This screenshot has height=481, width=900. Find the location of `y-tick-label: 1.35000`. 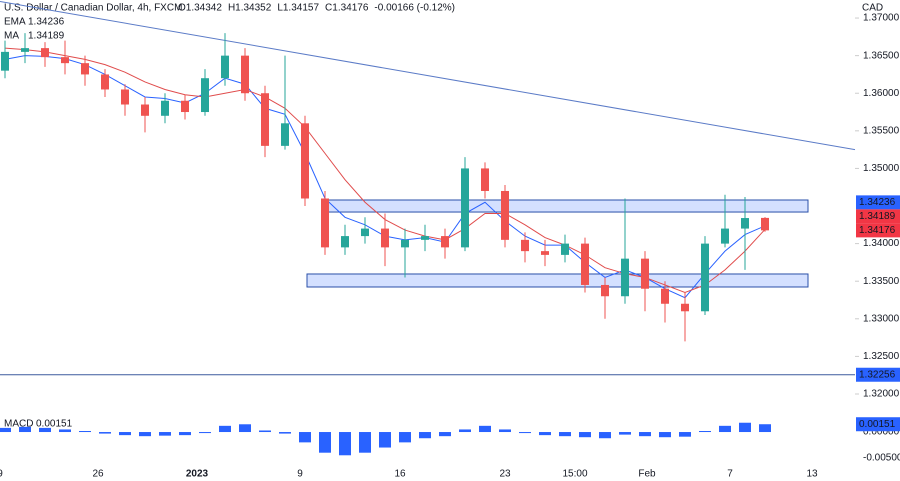

y-tick-label: 1.35000 is located at coordinates (881, 168).